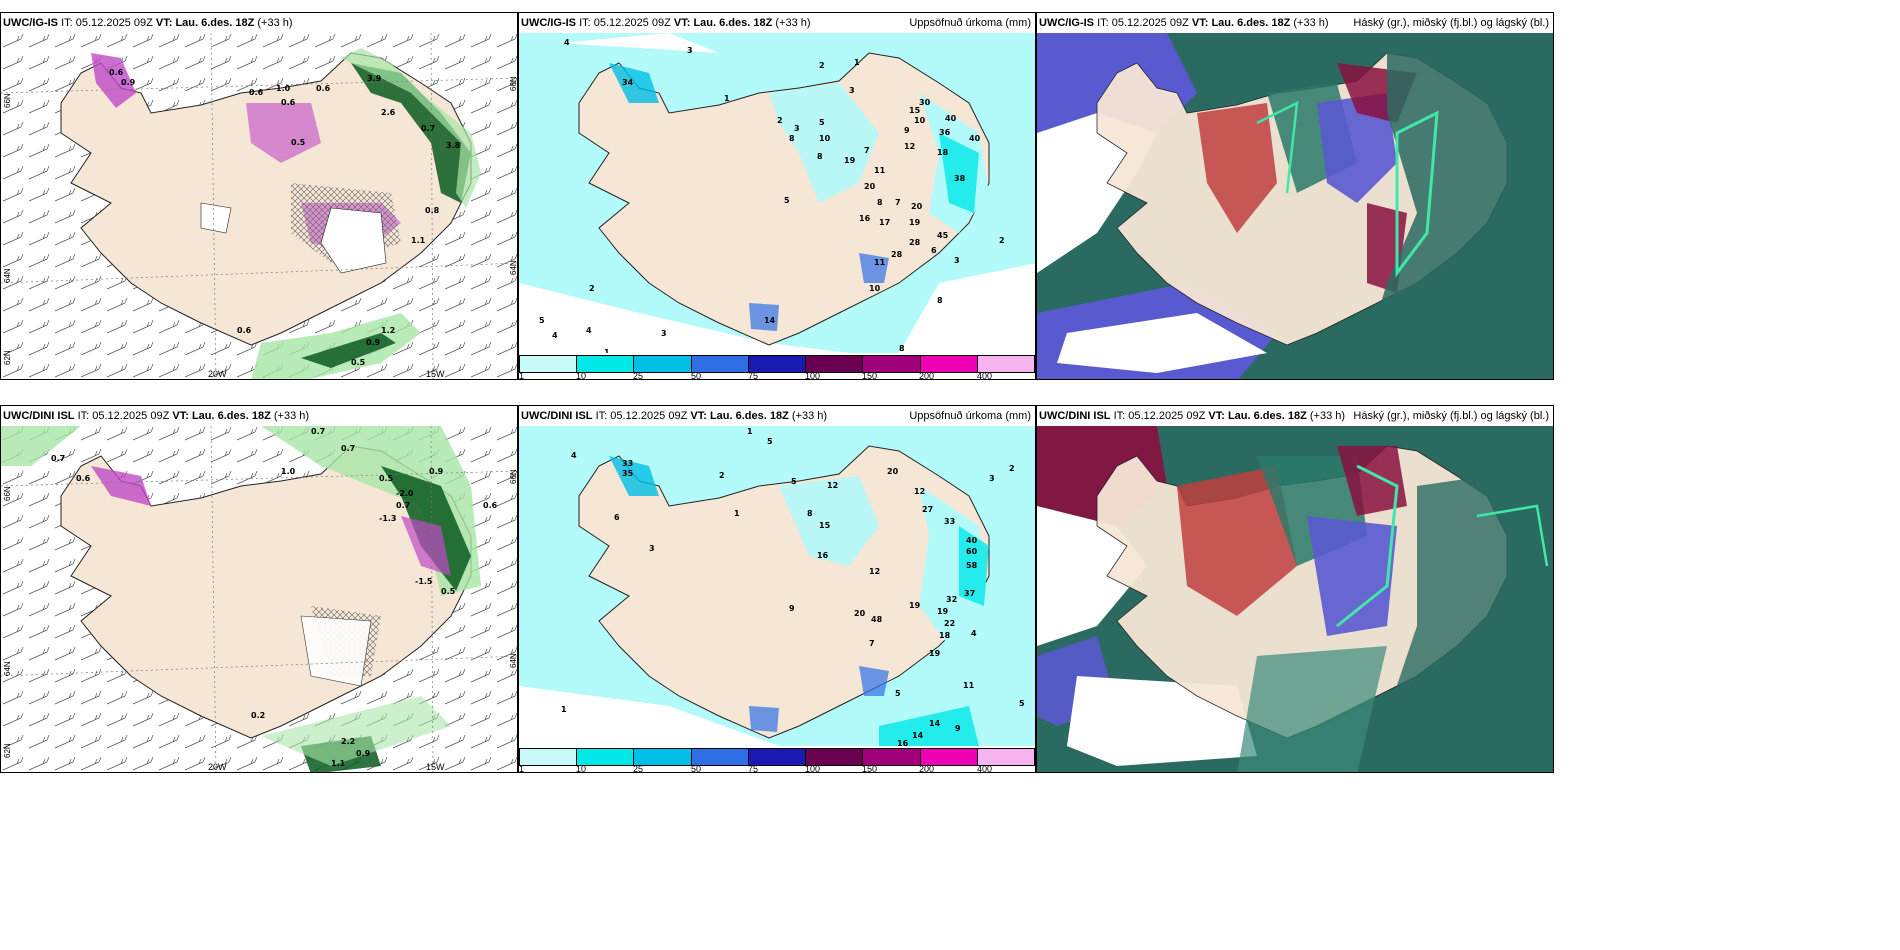 The height and width of the screenshot is (950, 1900). Describe the element at coordinates (875, 288) in the screenshot. I see `precip-label: 10` at that location.